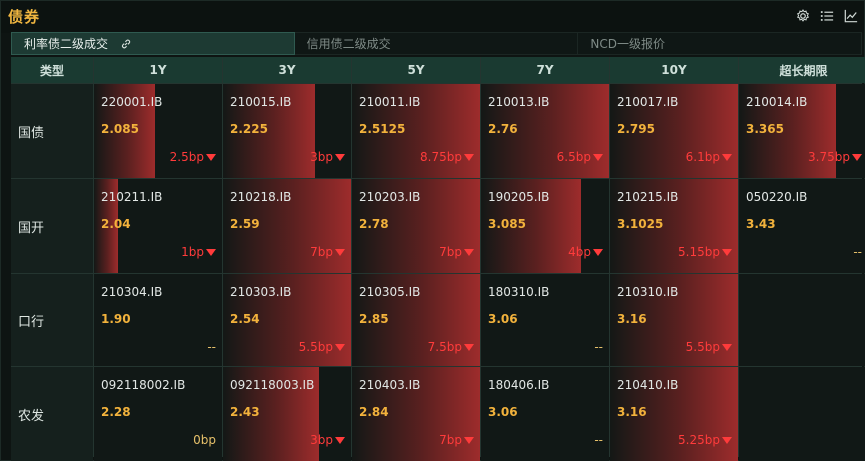 The image size is (865, 461). I want to click on yield-change: 4bp, so click(585, 252).